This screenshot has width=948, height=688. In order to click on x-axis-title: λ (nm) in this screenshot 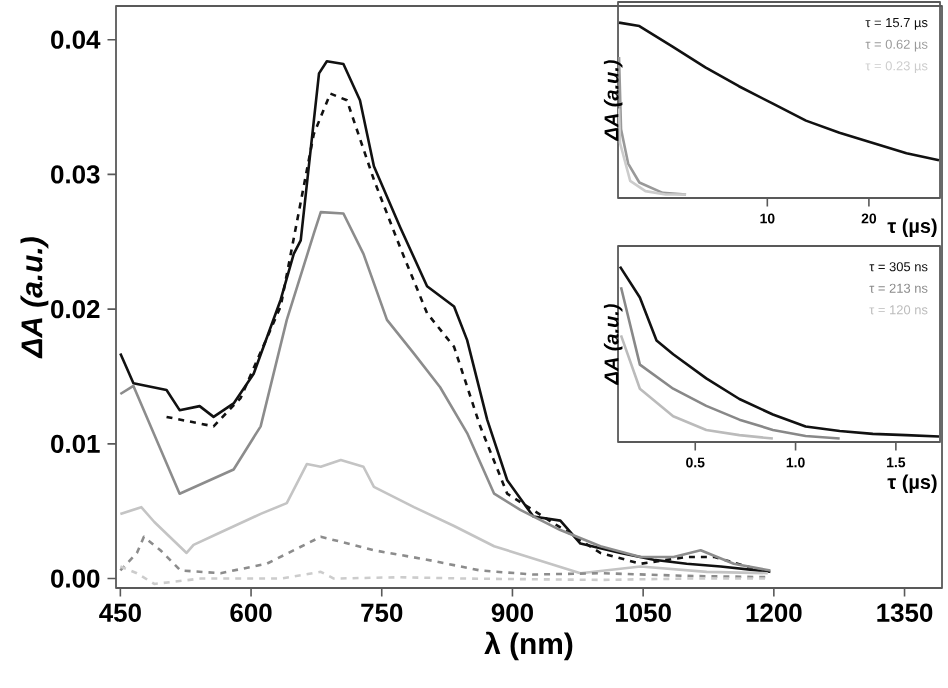, I will do `click(528, 646)`.